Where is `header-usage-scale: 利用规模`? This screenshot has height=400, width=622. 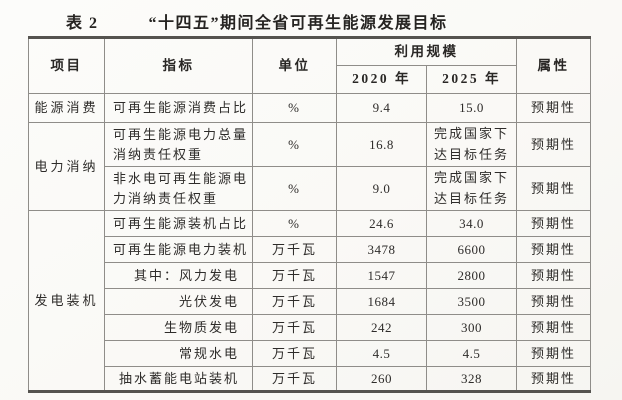
header-usage-scale: 利用规模 is located at coordinates (426, 51).